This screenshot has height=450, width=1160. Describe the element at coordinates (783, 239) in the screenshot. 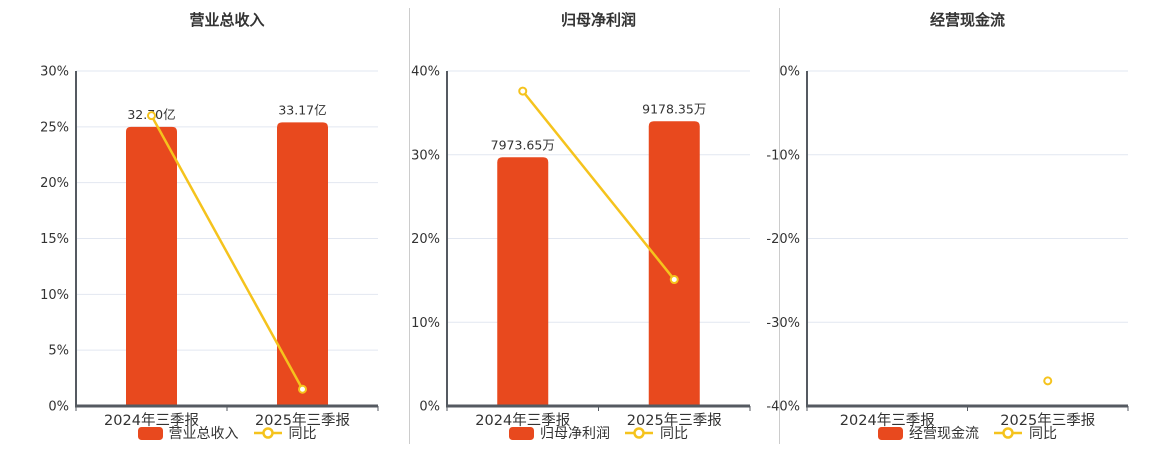

I see `y-tick-label: -20%` at that location.